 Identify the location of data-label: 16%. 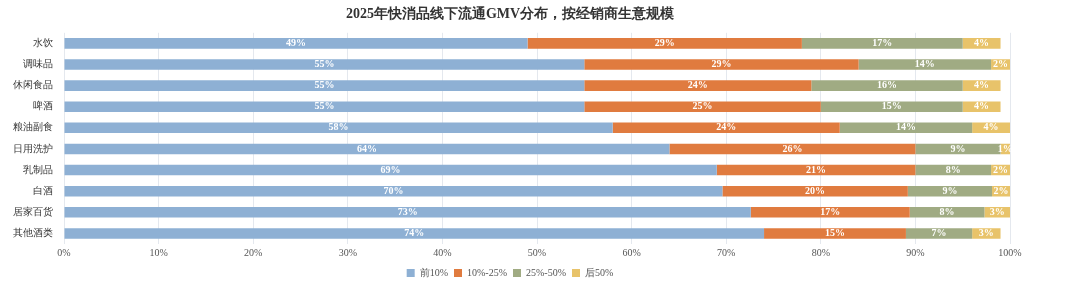
(887, 85).